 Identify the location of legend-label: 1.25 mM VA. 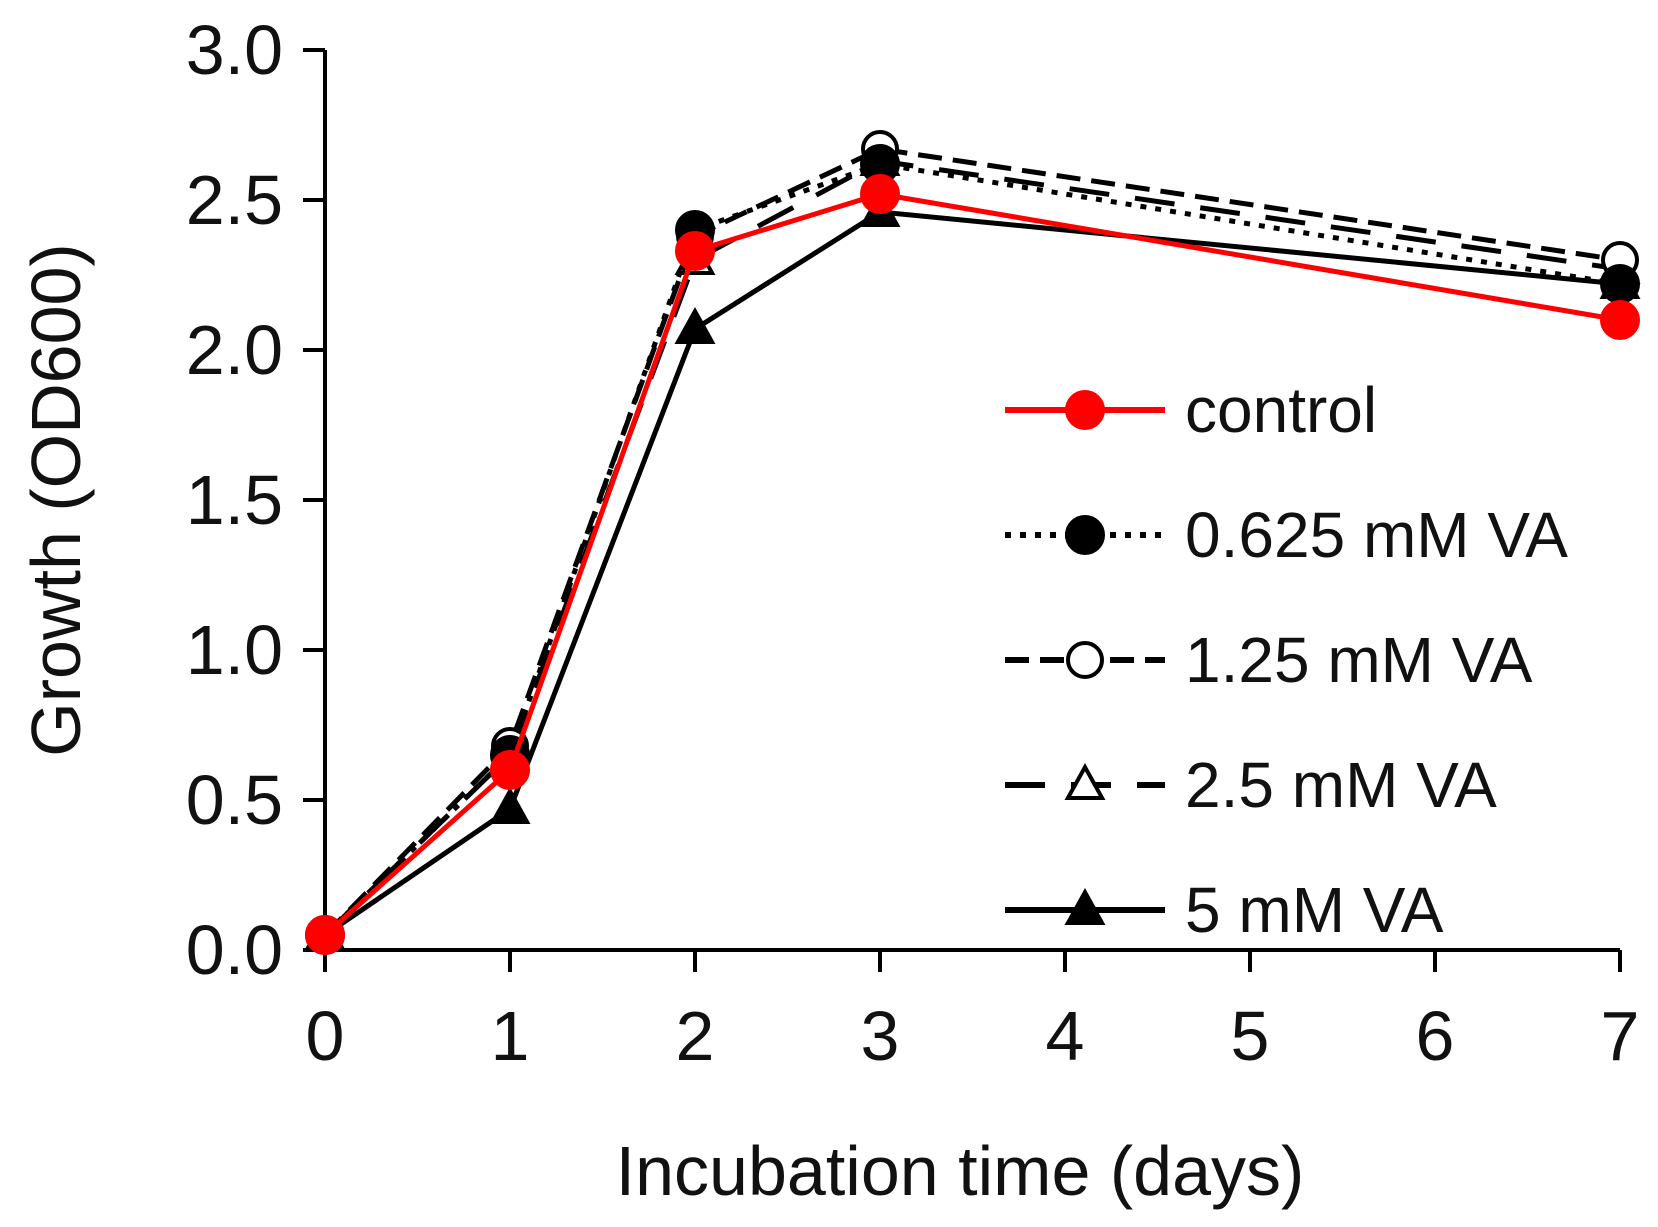
(1359, 660).